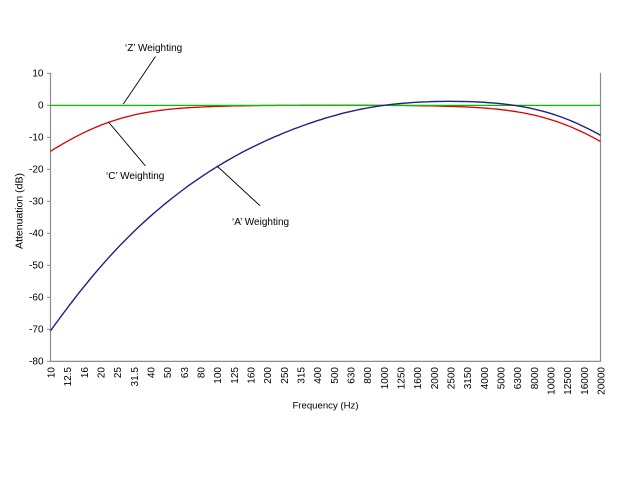  Describe the element at coordinates (335, 375) in the screenshot. I see `svg-text: 500` at that location.